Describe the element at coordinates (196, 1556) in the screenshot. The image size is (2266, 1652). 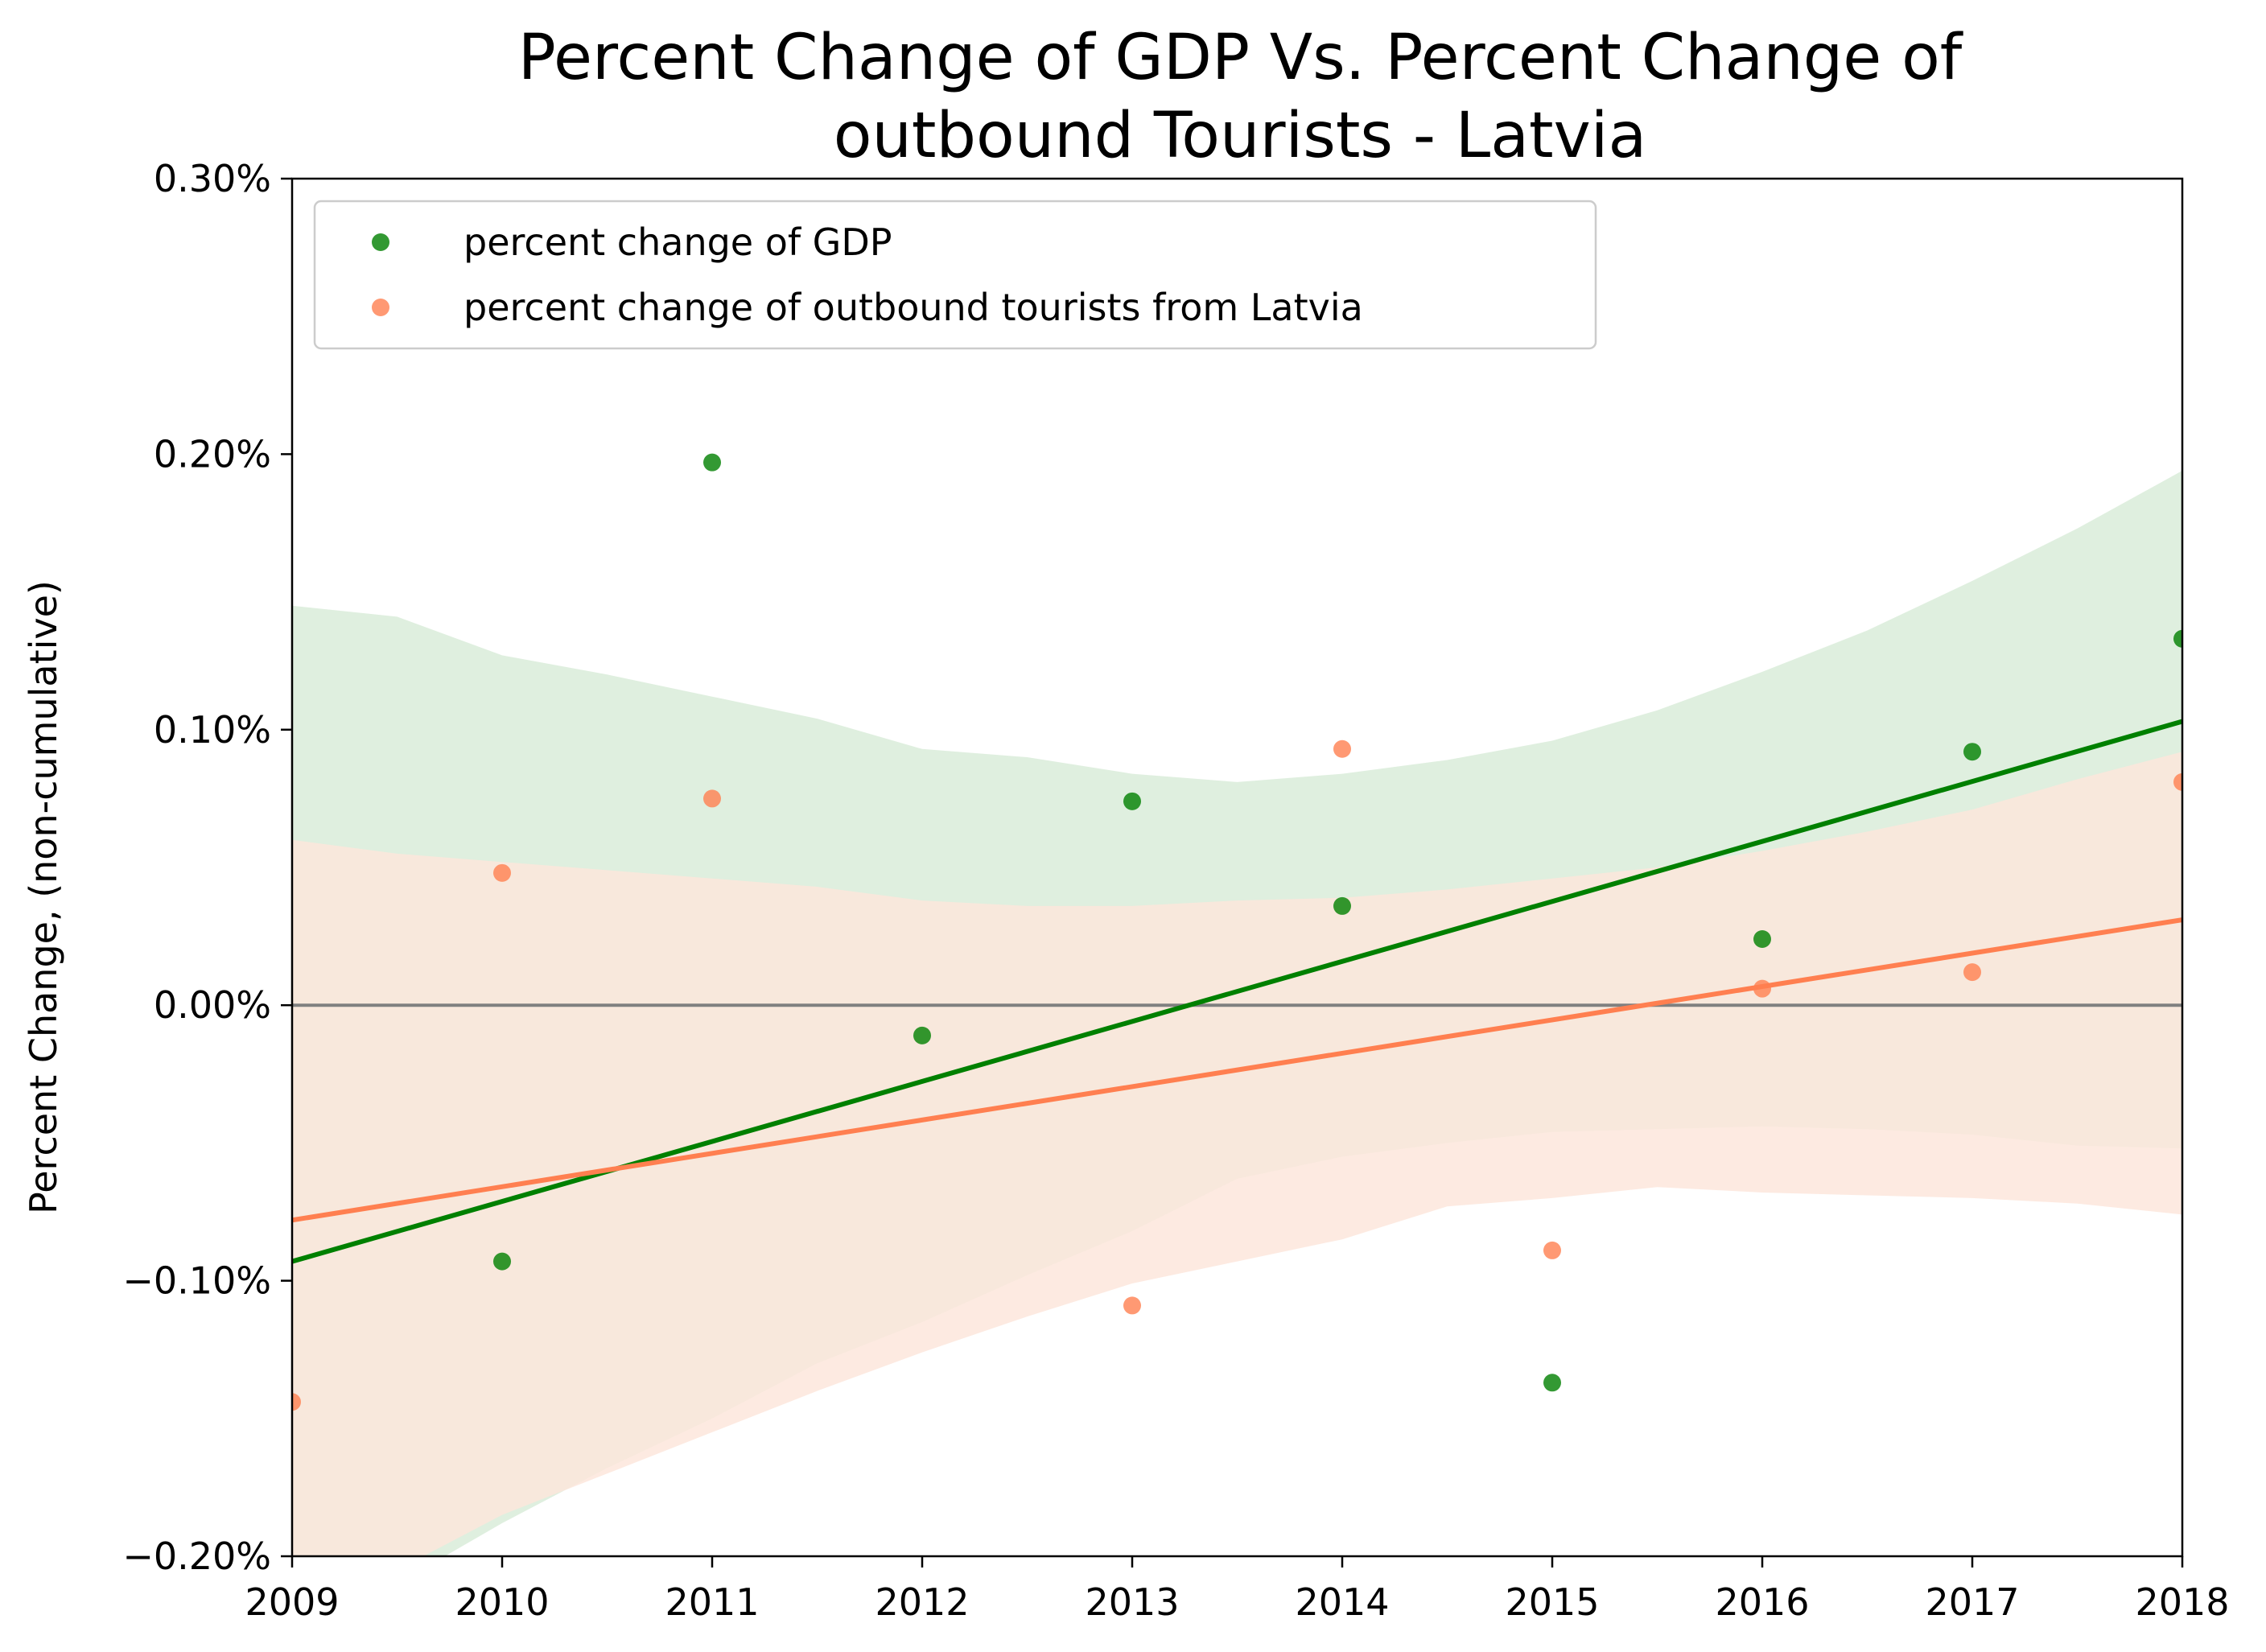
I see `y-tick-label: −0.20%` at that location.